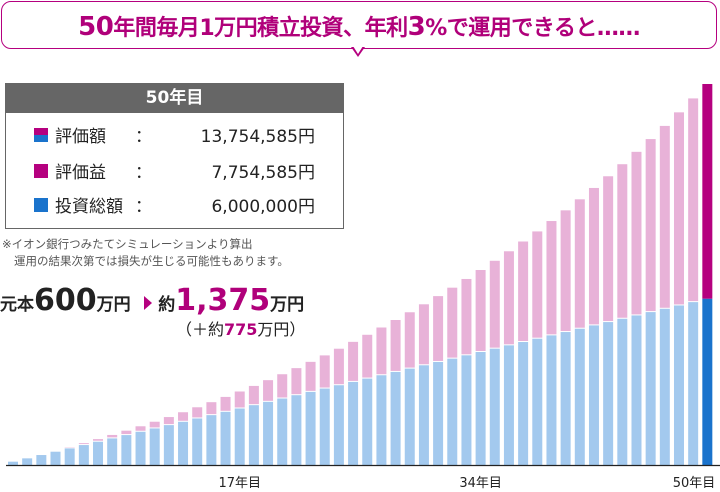 The width and height of the screenshot is (720, 492). I want to click on legend-header: 50年目, so click(174, 98).